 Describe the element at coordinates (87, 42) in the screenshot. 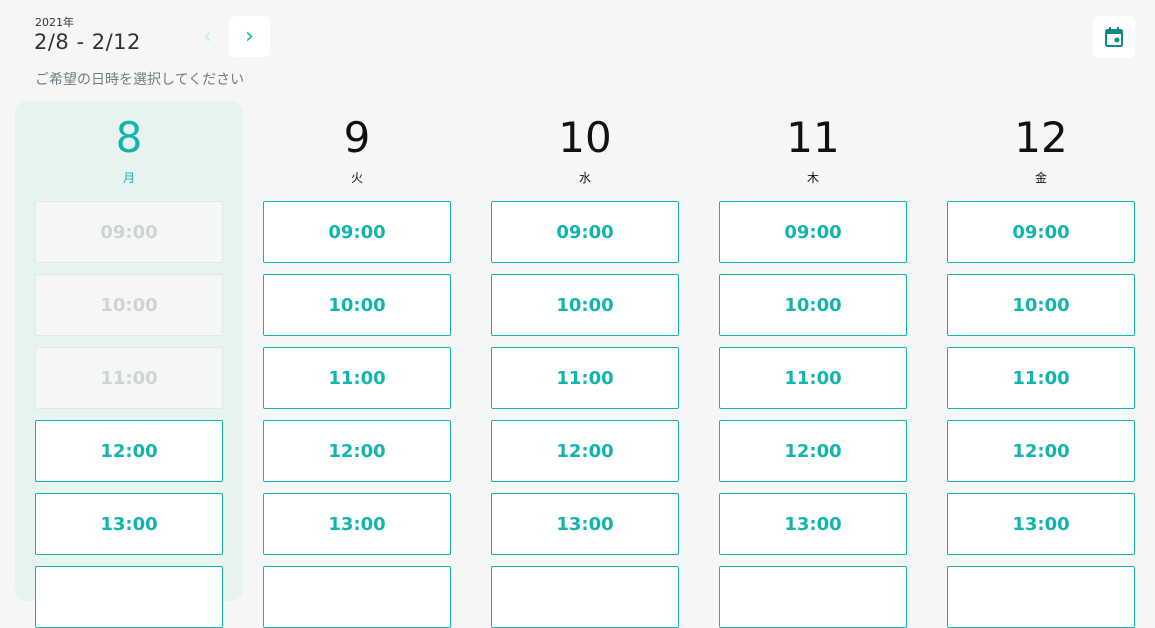

I see `week-range: 2/8 - 2/12` at that location.